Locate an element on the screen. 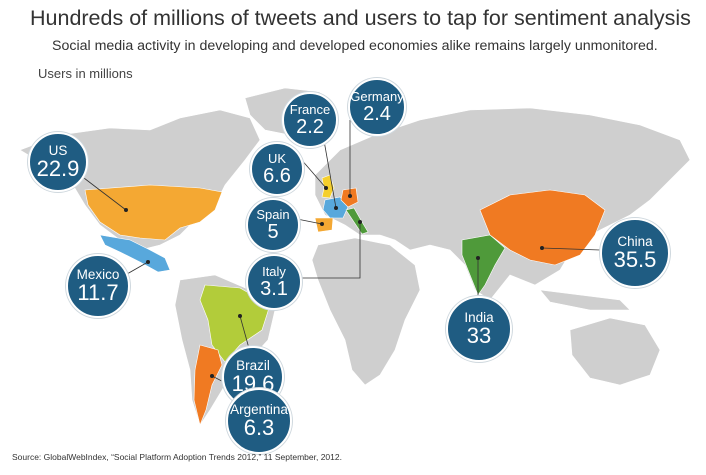 This screenshot has width=706, height=475. land-africa is located at coordinates (366, 311).